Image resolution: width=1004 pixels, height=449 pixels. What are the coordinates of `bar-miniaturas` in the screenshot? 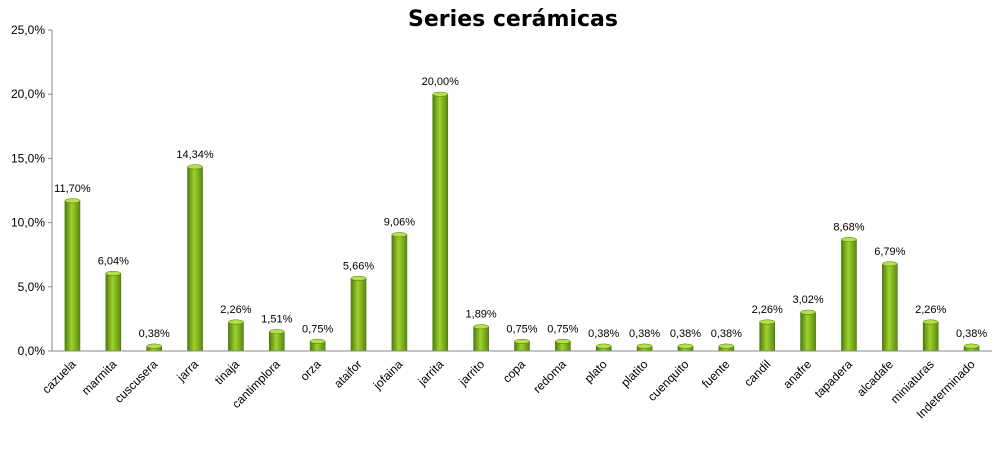 It's located at (930, 336).